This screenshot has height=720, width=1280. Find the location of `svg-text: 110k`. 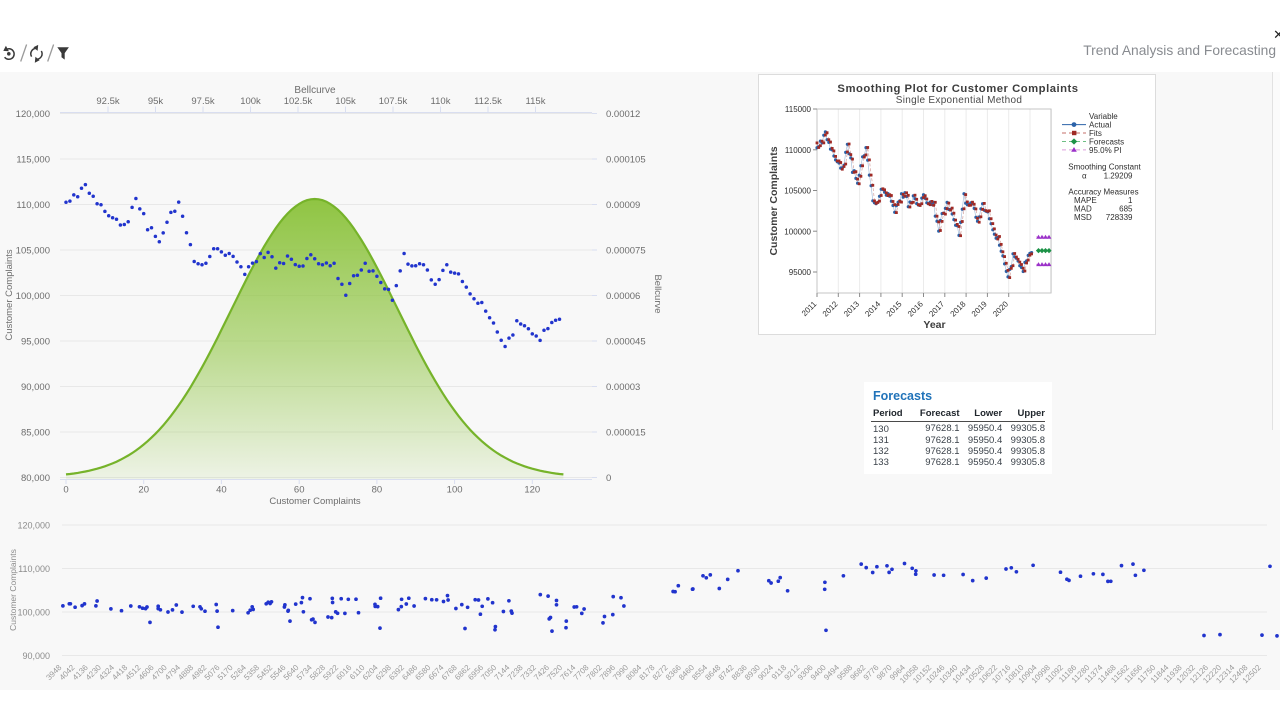

svg-text: 110k is located at coordinates (441, 101).